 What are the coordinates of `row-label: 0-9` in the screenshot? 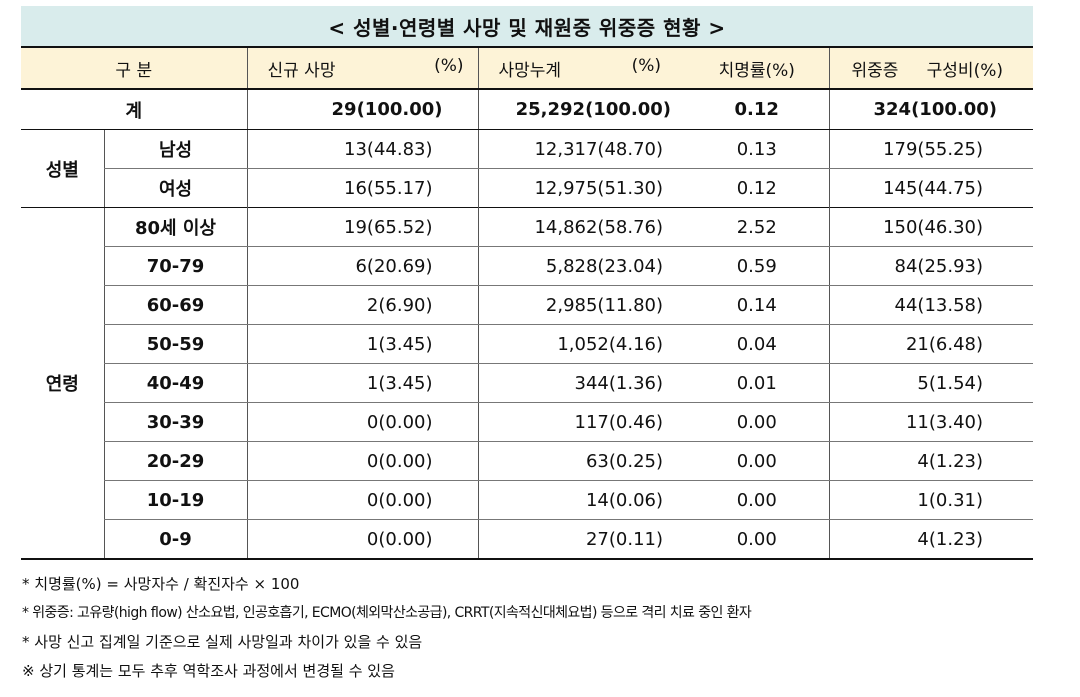 It's located at (175, 539).